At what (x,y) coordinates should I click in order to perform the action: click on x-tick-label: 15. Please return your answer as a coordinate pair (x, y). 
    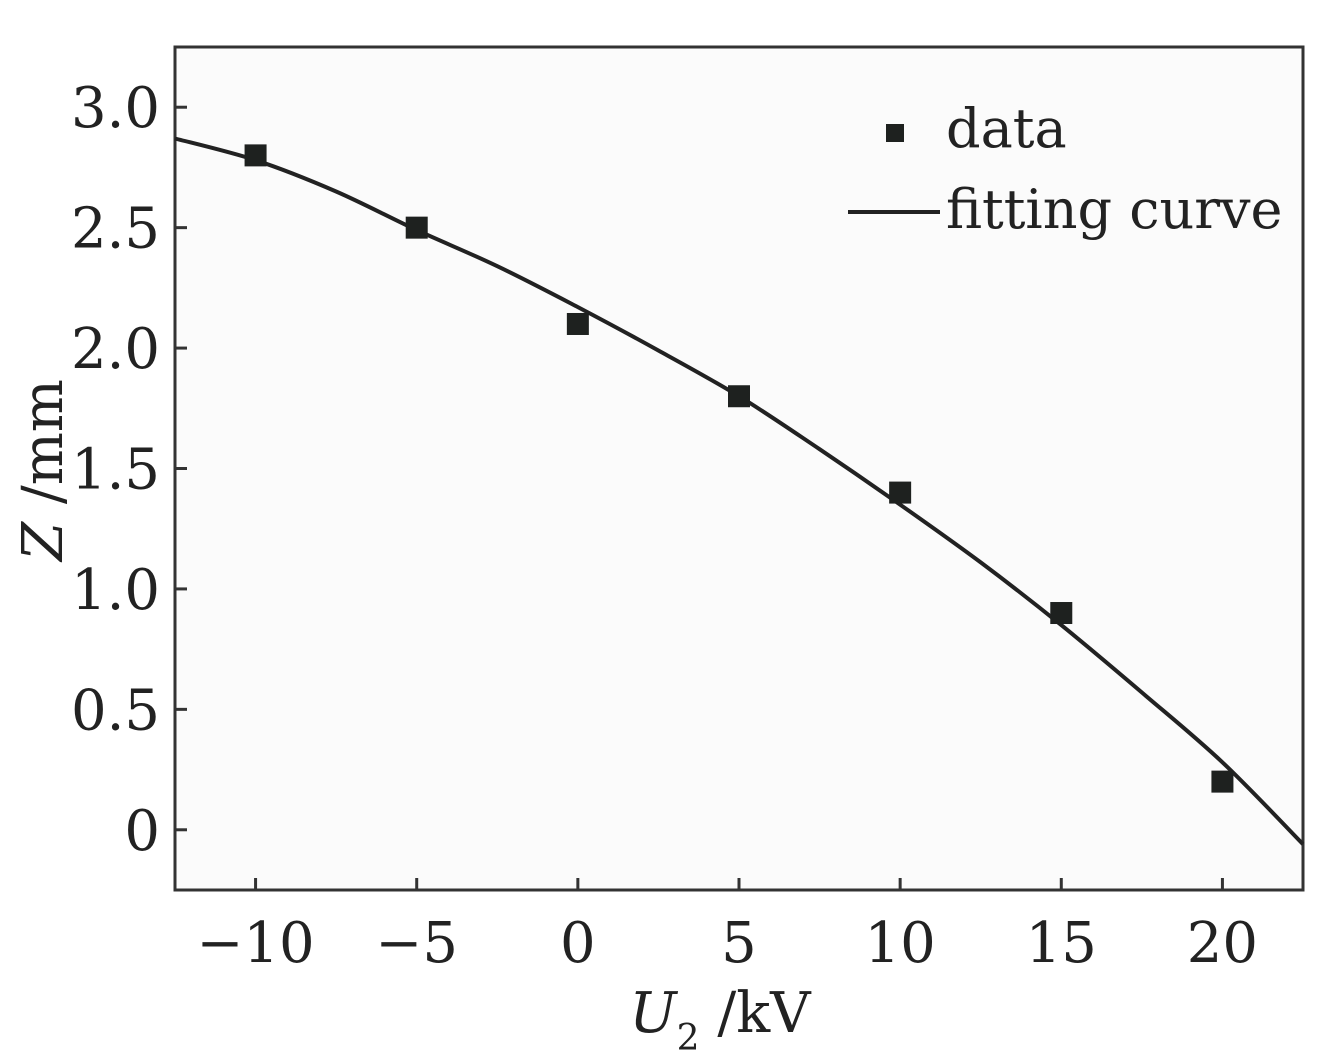
    Looking at the image, I should click on (1061, 943).